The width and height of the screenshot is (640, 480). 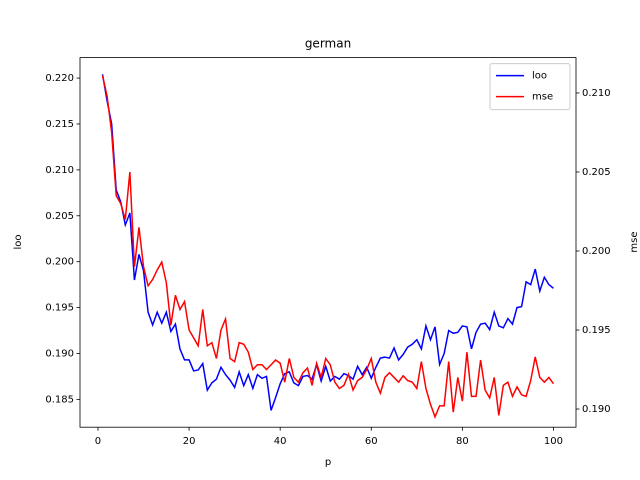 I want to click on y-tick-label: 0.215, so click(x=59, y=124).